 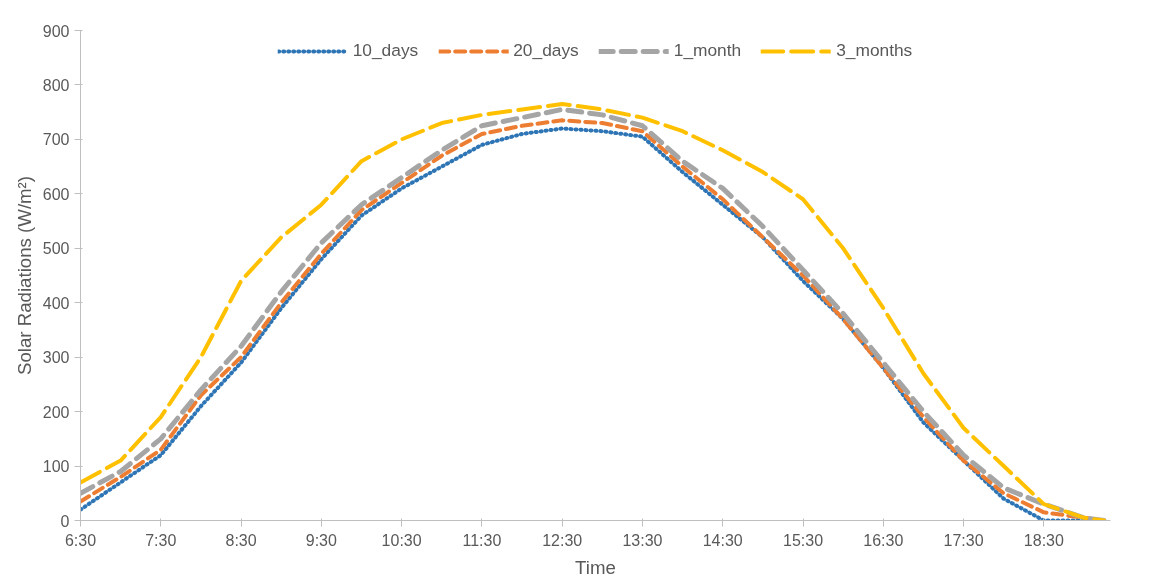 I want to click on y-axis-title: Solar Radiations (W/m²), so click(x=24, y=275).